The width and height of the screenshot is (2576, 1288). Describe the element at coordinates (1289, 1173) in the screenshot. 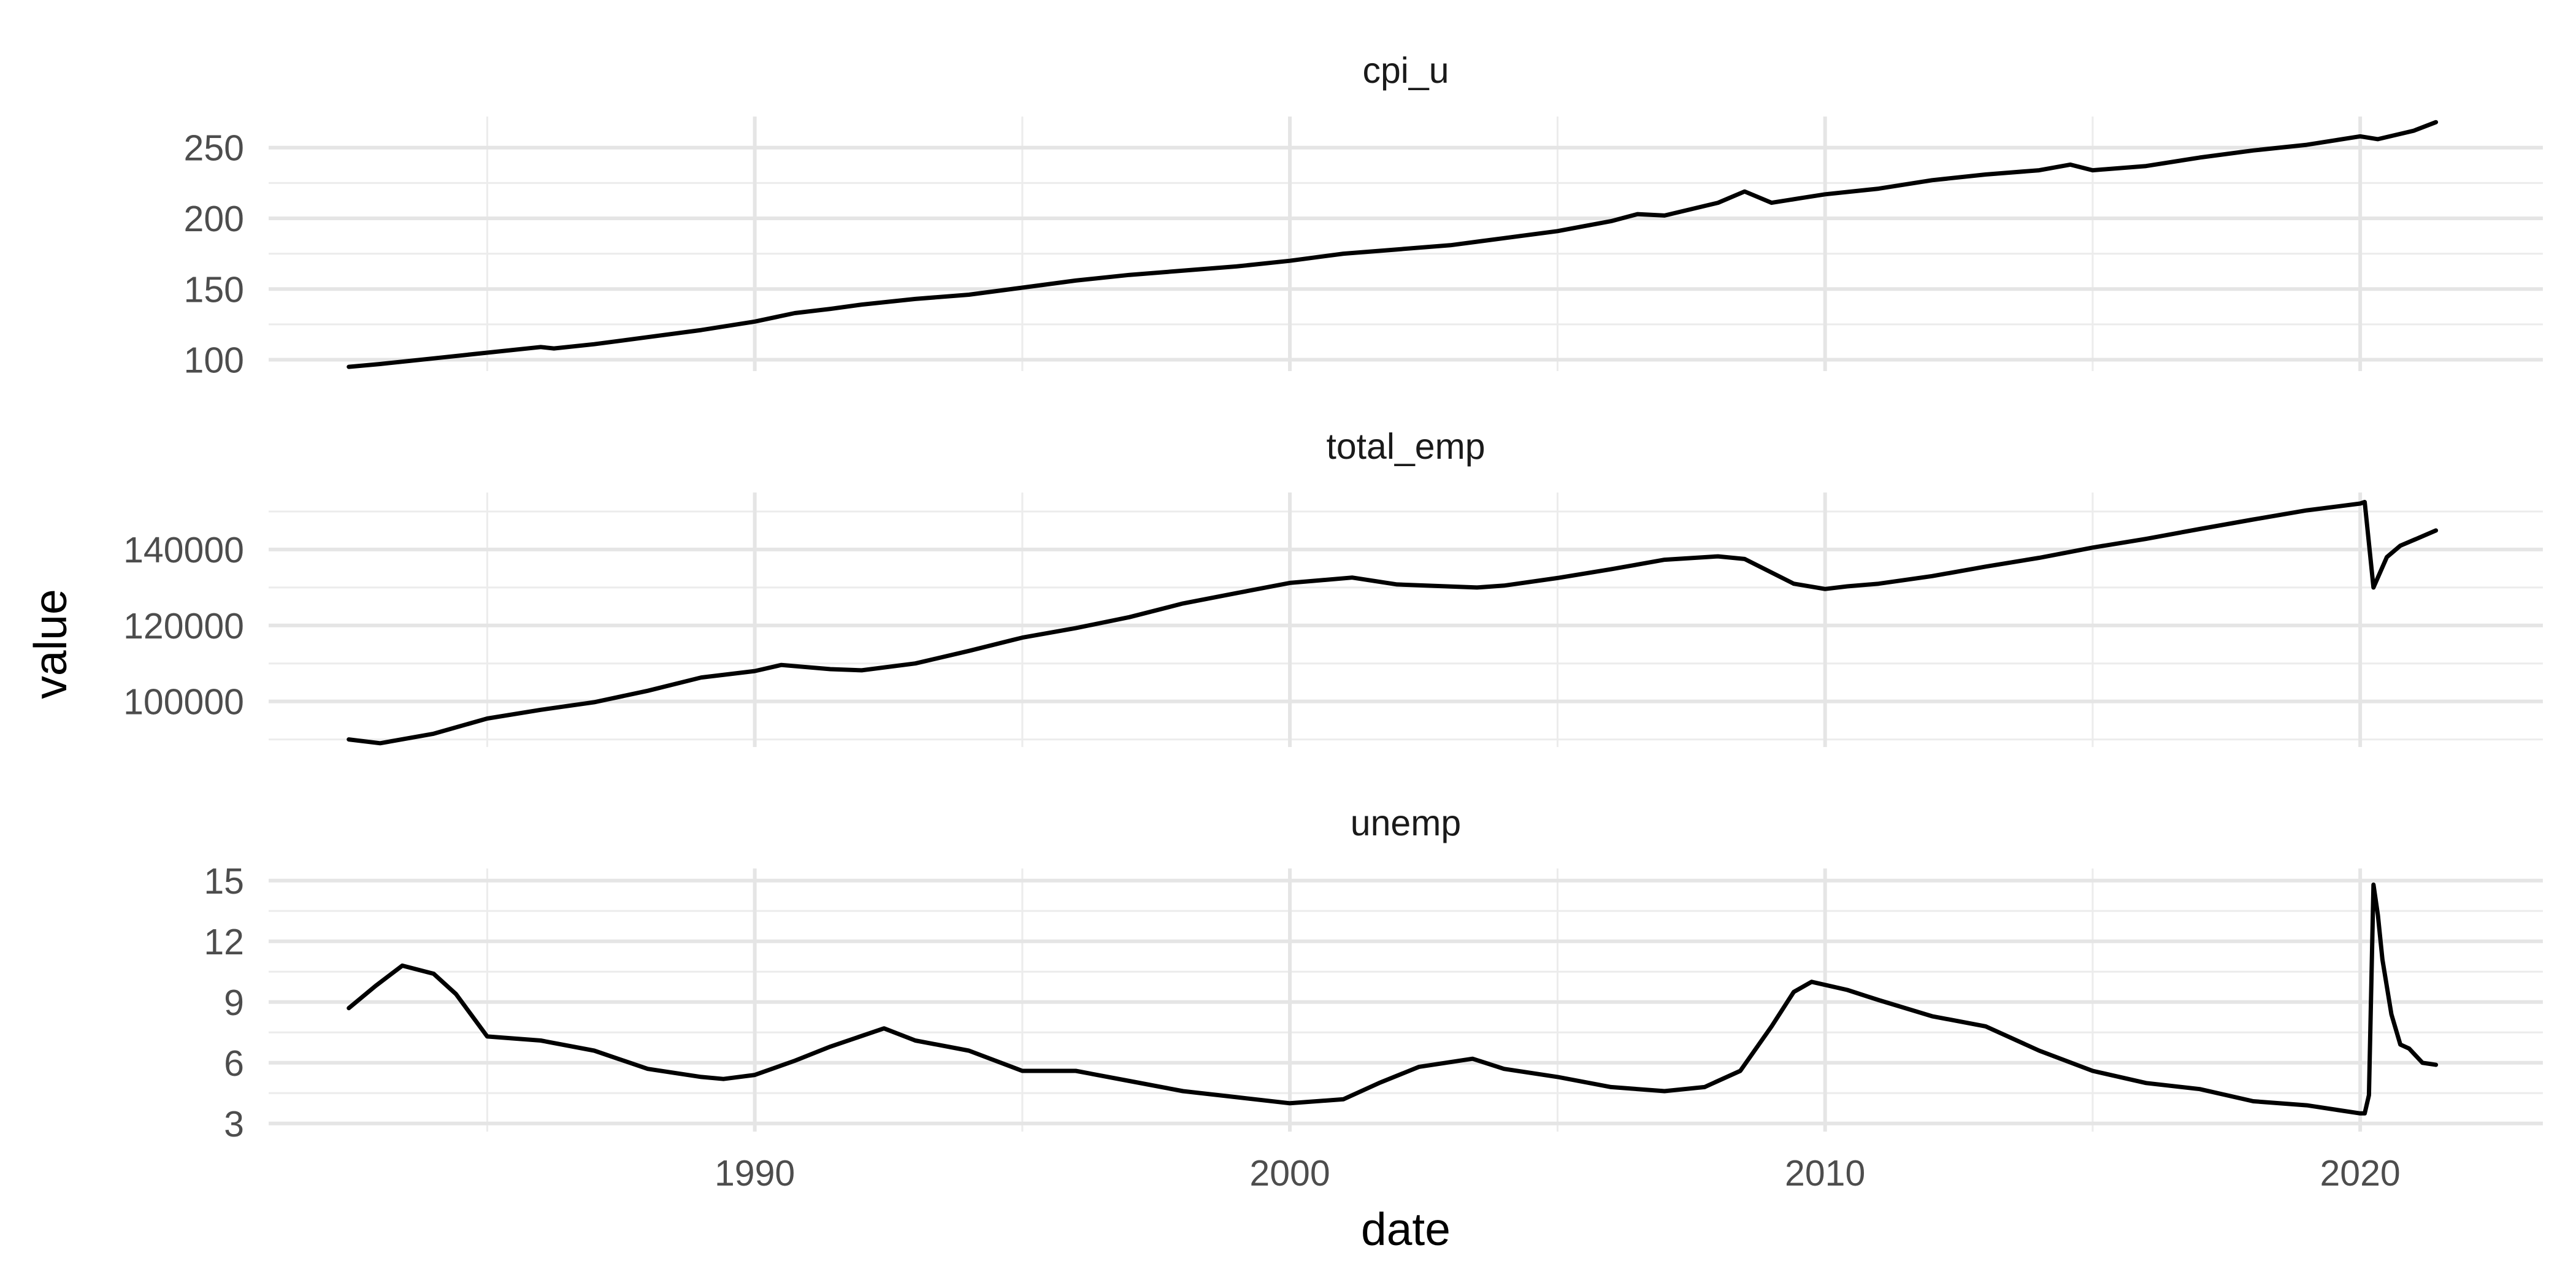

I see `x-tick-label: 2000` at that location.